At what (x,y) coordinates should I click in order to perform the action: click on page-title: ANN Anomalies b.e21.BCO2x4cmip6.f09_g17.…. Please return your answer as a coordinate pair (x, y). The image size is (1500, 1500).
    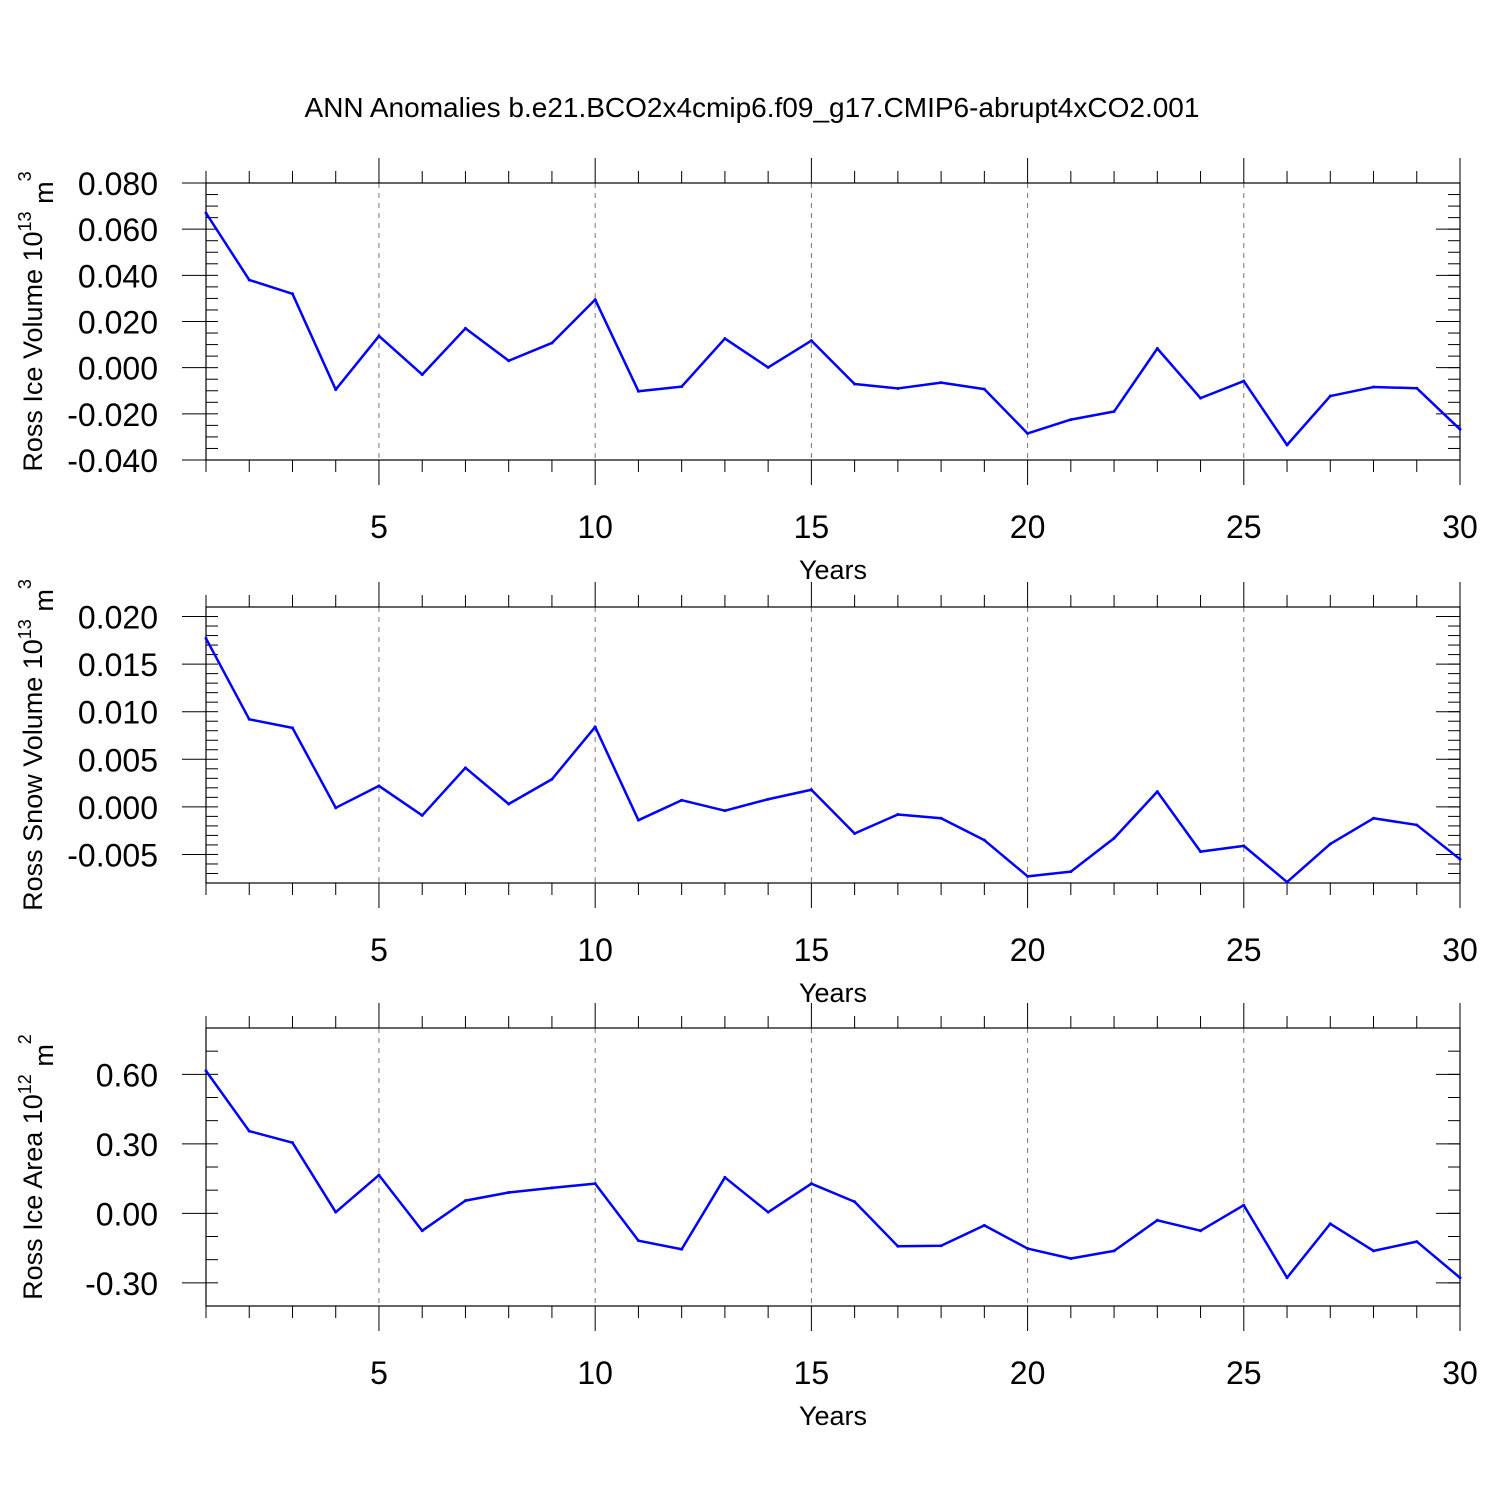
    Looking at the image, I should click on (752, 107).